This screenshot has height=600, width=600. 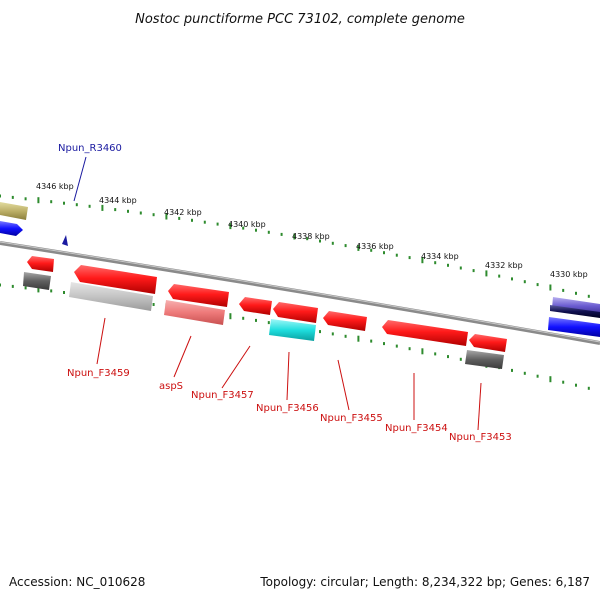 I want to click on scale-label-4340: 4340 kbp, so click(x=247, y=224).